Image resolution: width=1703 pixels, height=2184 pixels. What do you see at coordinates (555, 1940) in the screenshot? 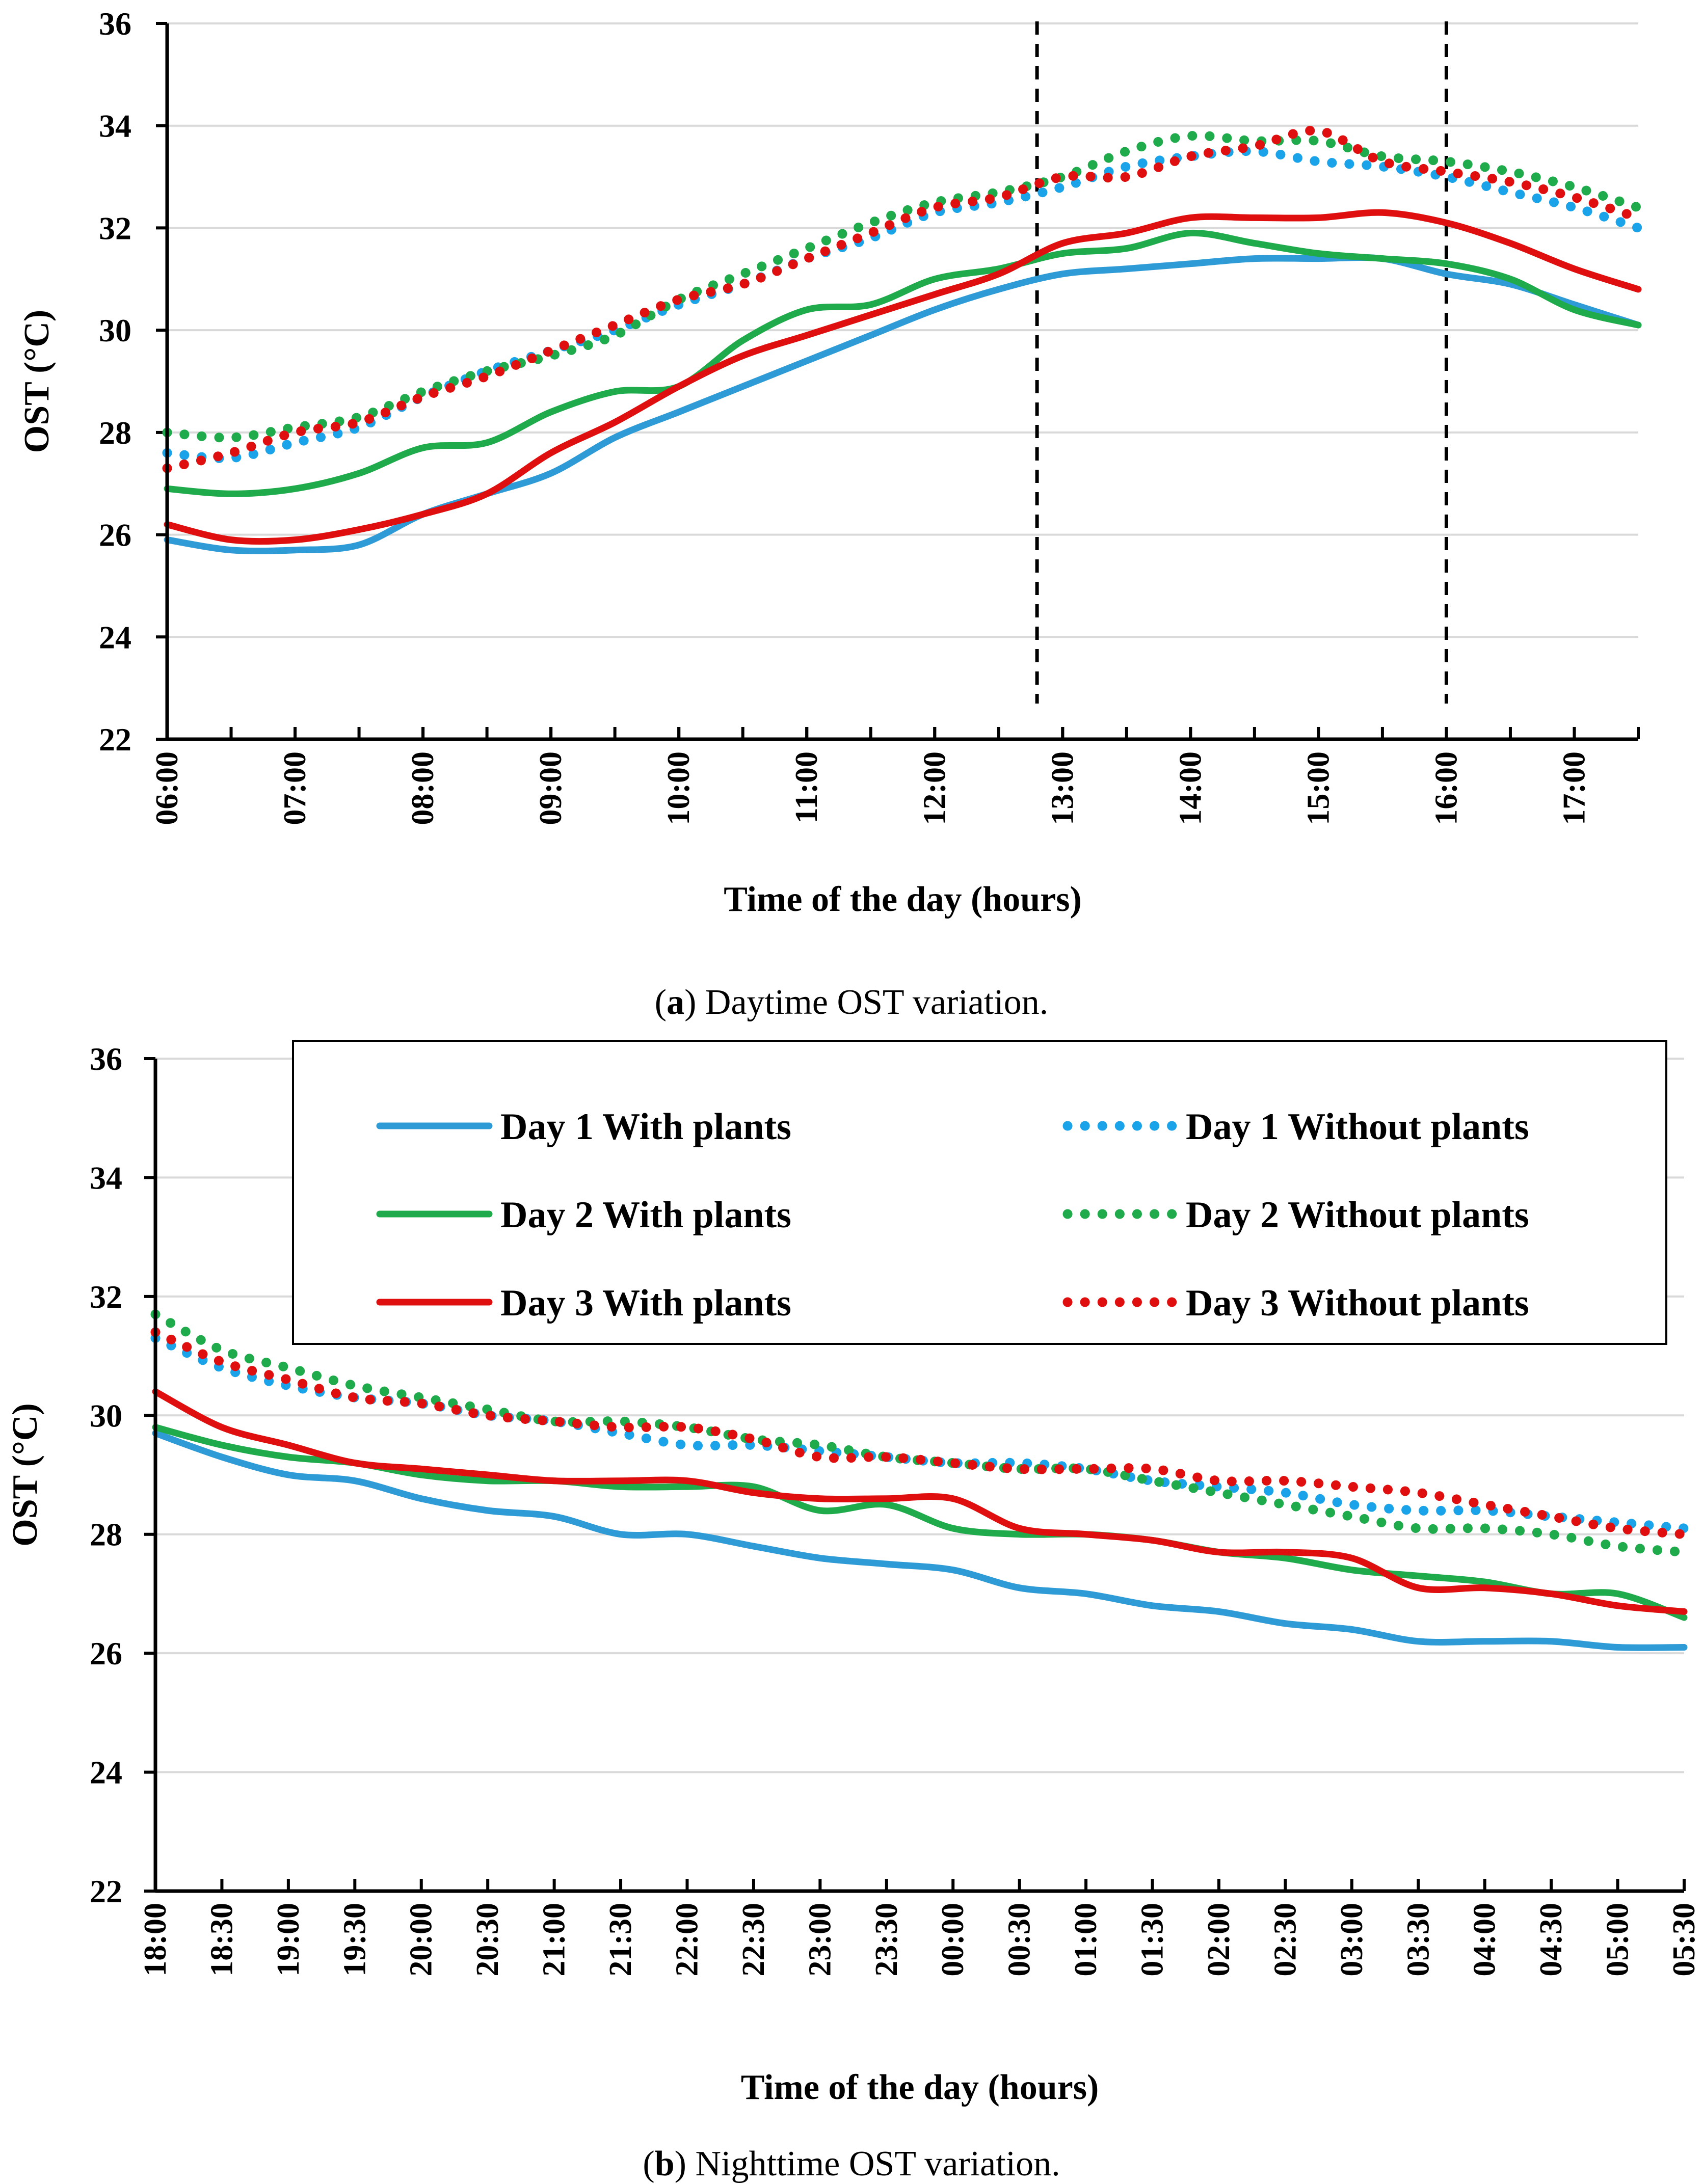
I see `x-tick-label: 21:00` at bounding box center [555, 1940].